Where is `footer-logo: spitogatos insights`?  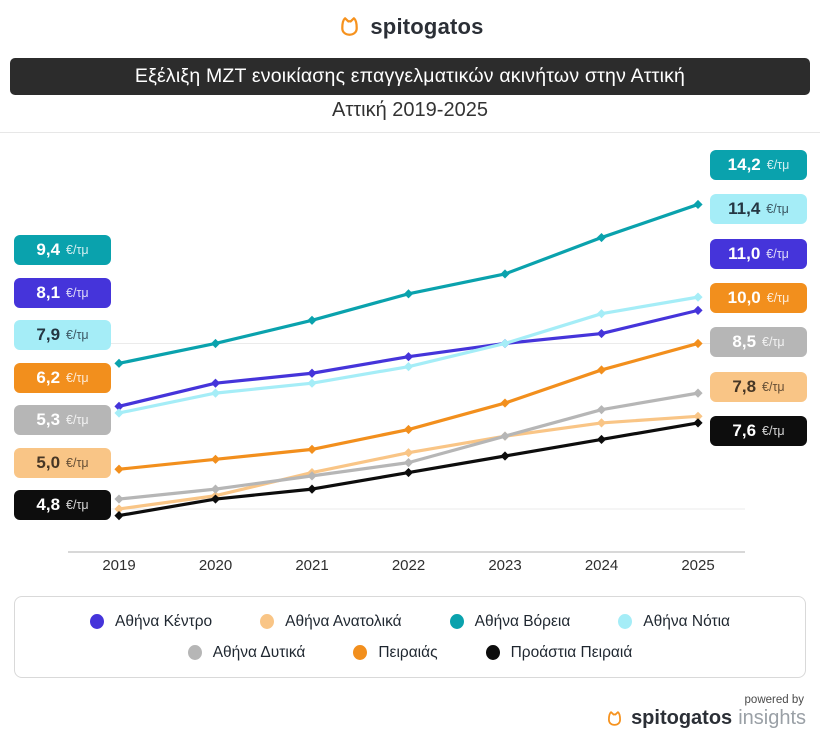 footer-logo: spitogatos insights is located at coordinates (705, 718).